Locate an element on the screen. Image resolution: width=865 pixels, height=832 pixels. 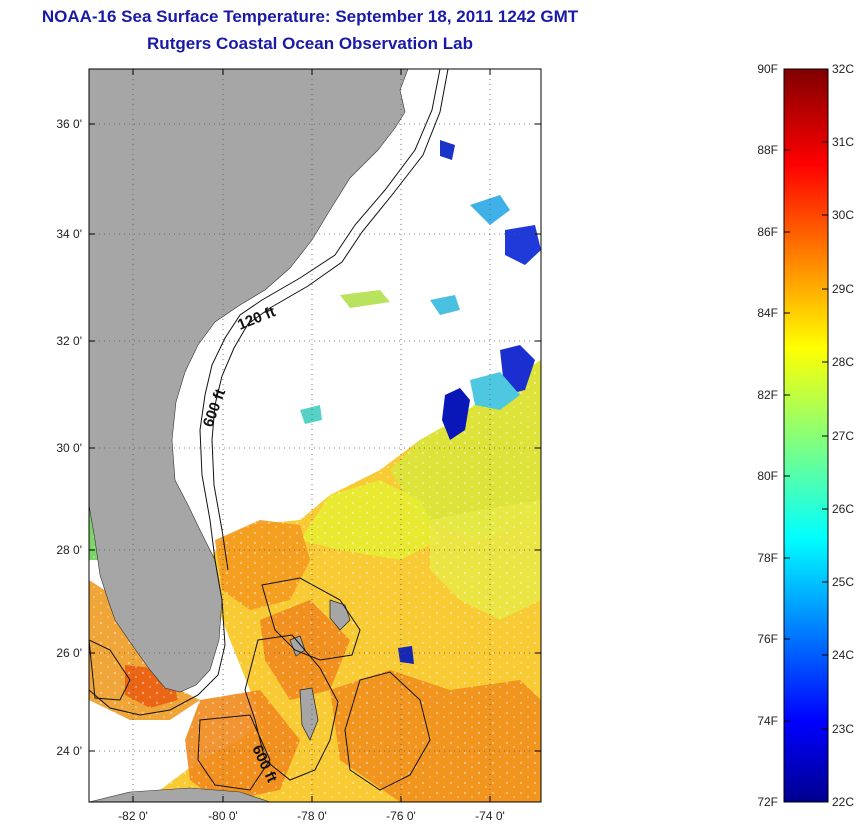
lat-label: 32 0' is located at coordinates (69, 341).